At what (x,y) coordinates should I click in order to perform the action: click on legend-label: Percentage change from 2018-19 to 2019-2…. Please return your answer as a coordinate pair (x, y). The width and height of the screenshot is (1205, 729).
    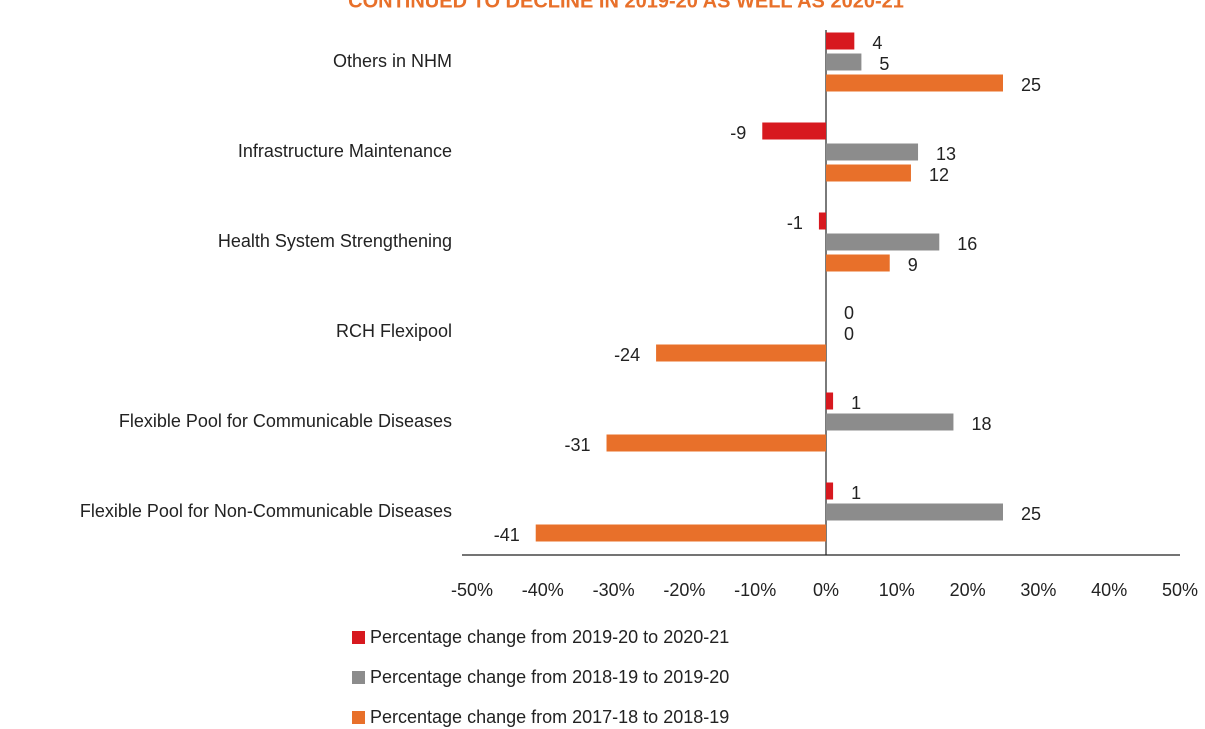
    Looking at the image, I should click on (549, 677).